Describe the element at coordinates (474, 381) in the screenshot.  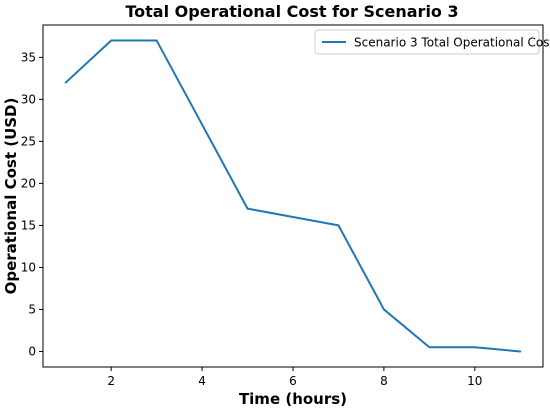
I see `x-tick-label: 10` at that location.